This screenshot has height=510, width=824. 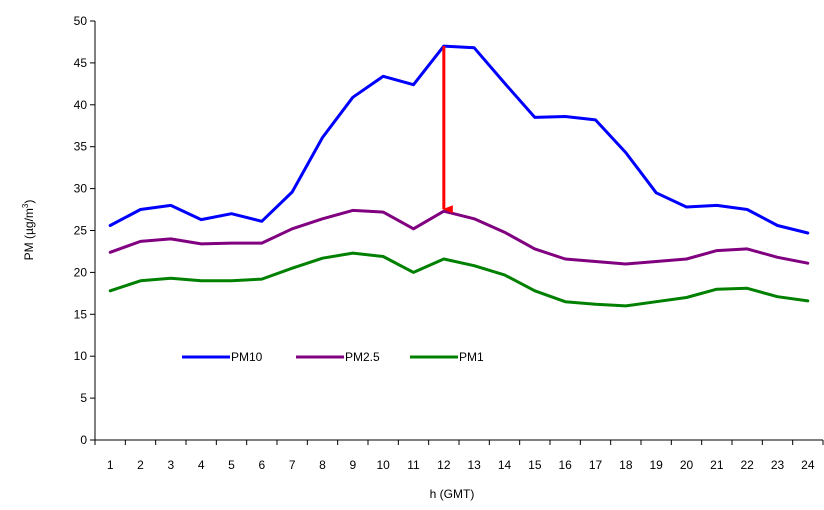 I want to click on y-tick-label: 5, so click(x=83, y=398).